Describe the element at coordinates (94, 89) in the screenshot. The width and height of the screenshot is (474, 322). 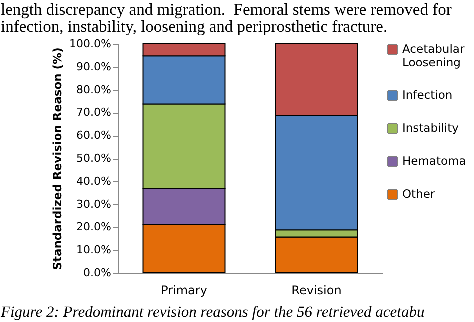
I see `y-tick-label: 80.0%` at that location.